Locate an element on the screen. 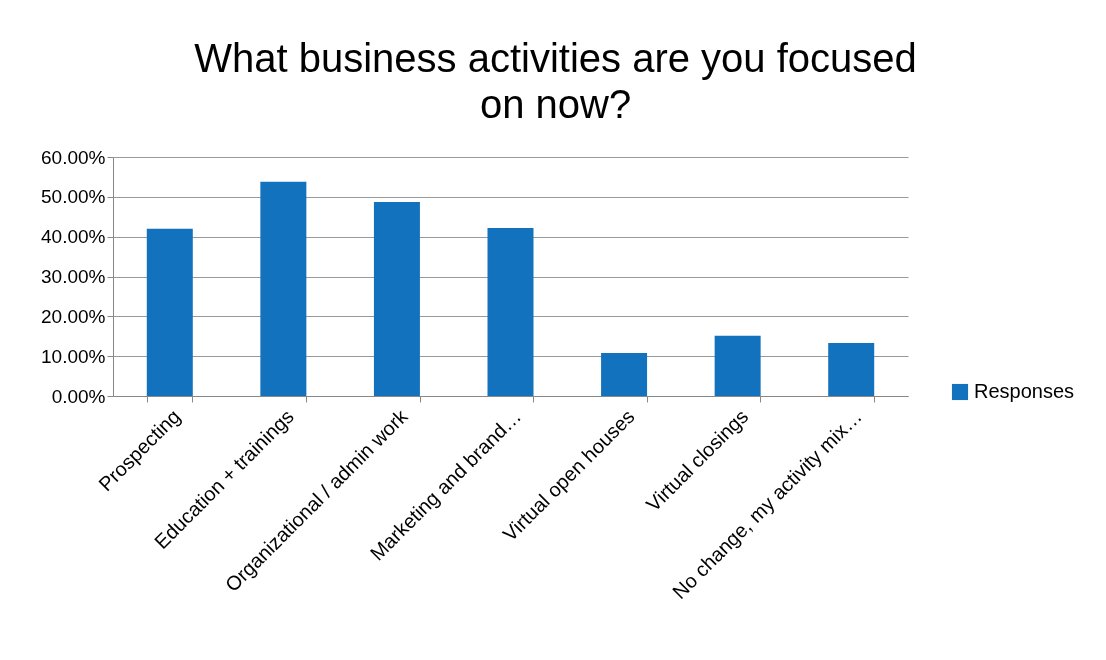 This screenshot has height=660, width=1106. y-tick-label: 20.00% is located at coordinates (73, 316).